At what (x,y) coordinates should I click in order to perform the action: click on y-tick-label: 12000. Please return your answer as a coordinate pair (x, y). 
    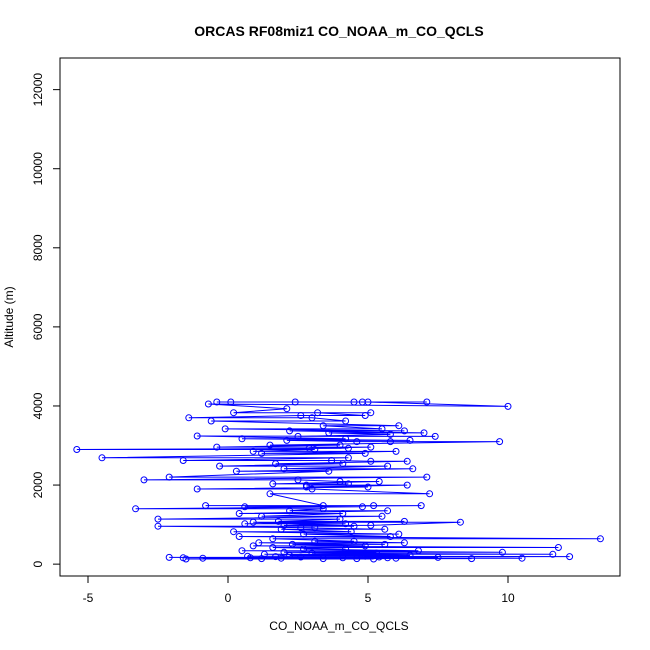
    Looking at the image, I should click on (38, 90).